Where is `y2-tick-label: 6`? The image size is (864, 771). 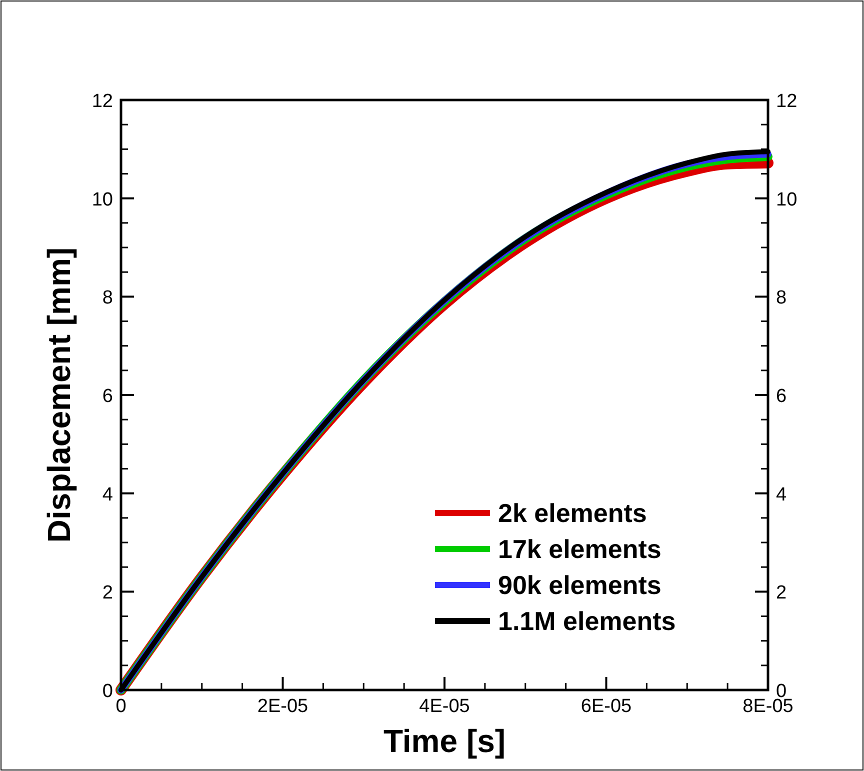 y2-tick-label: 6 is located at coordinates (781, 396).